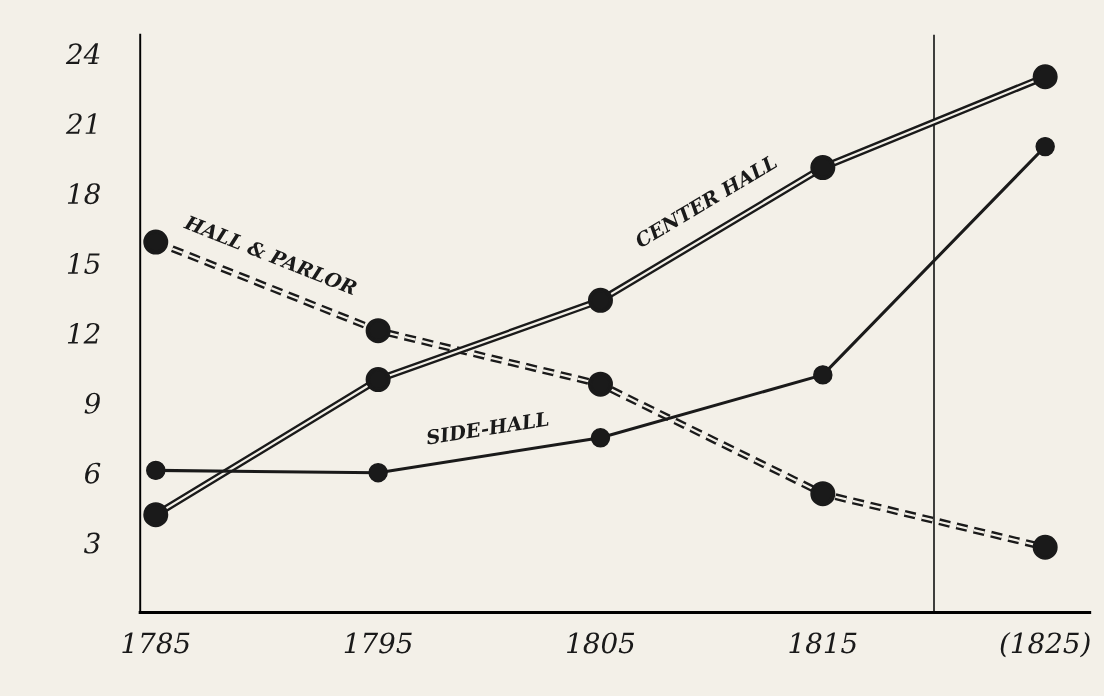  Describe the element at coordinates (80, 123) in the screenshot. I see `y-tick-label: 21` at that location.